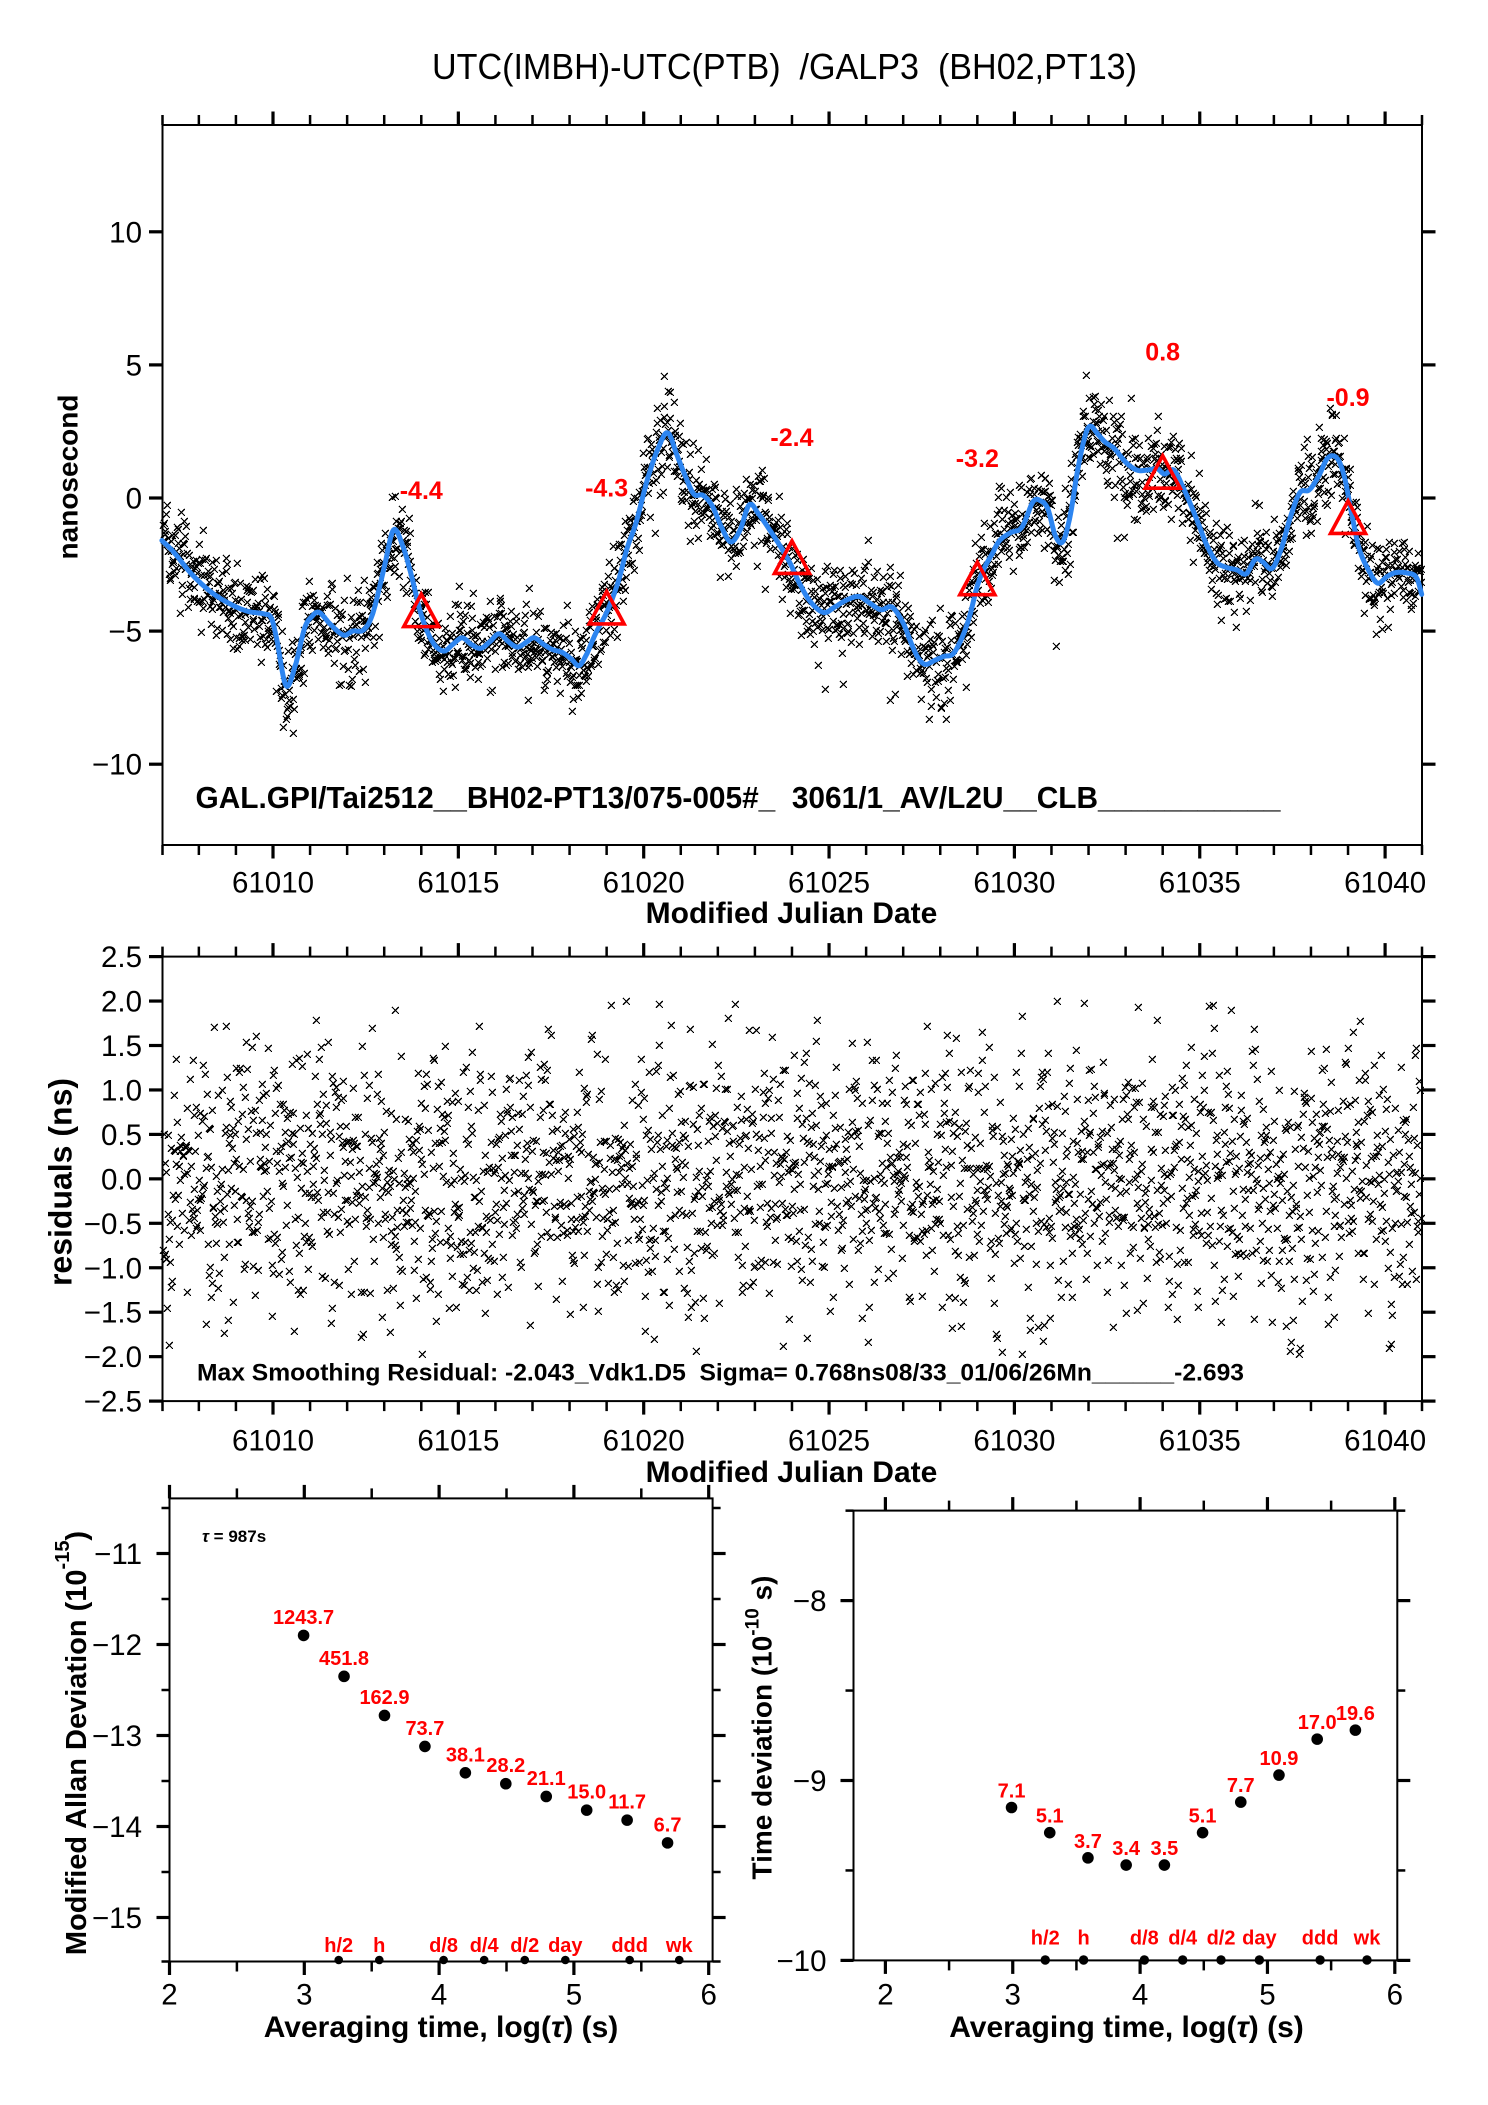 This screenshot has width=1488, height=2105. Describe the element at coordinates (68, 477) in the screenshot. I see `svg-text: nanosecond` at that location.